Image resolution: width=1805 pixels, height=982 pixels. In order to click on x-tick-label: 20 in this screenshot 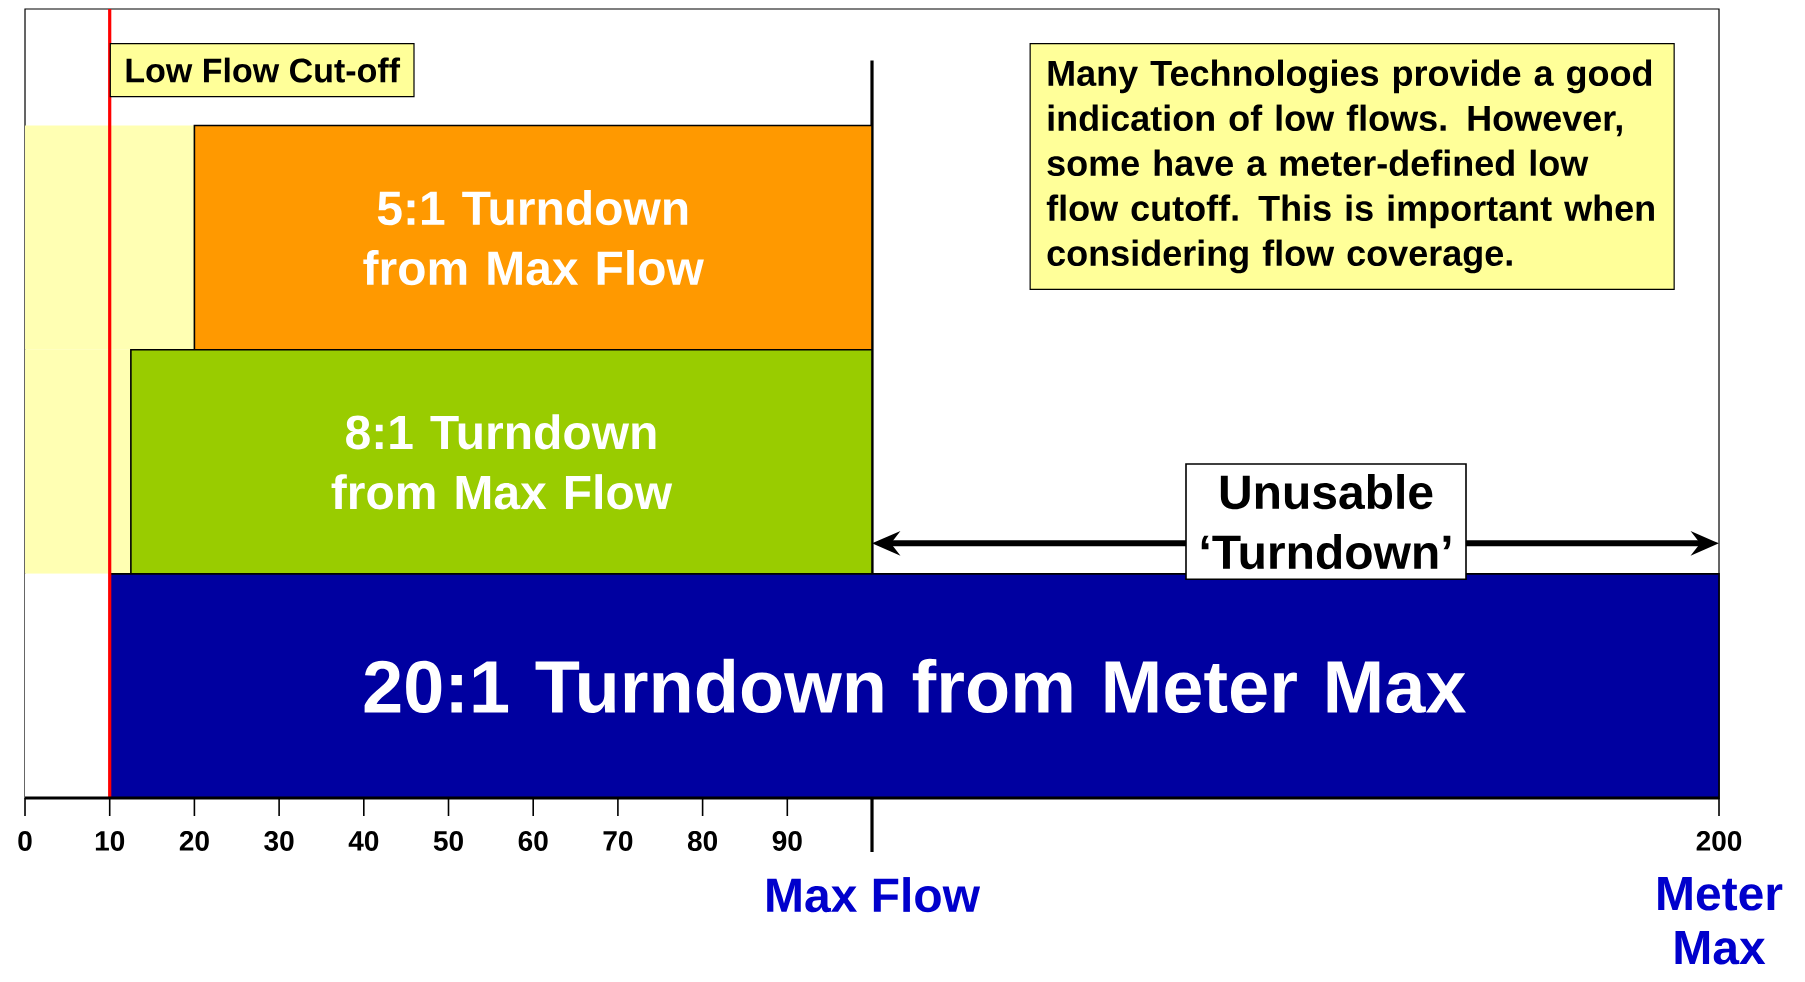, I will do `click(194, 841)`.